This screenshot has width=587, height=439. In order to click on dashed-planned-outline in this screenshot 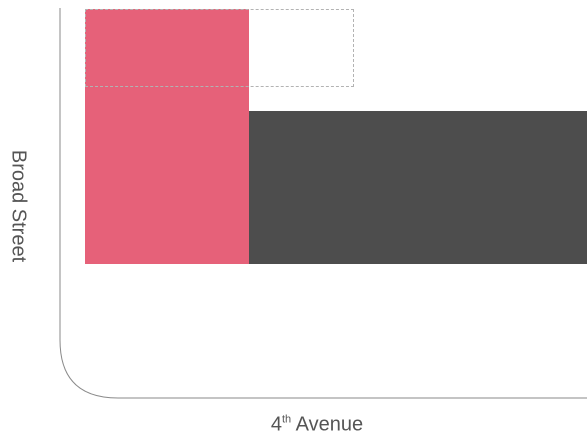, I will do `click(219, 48)`.